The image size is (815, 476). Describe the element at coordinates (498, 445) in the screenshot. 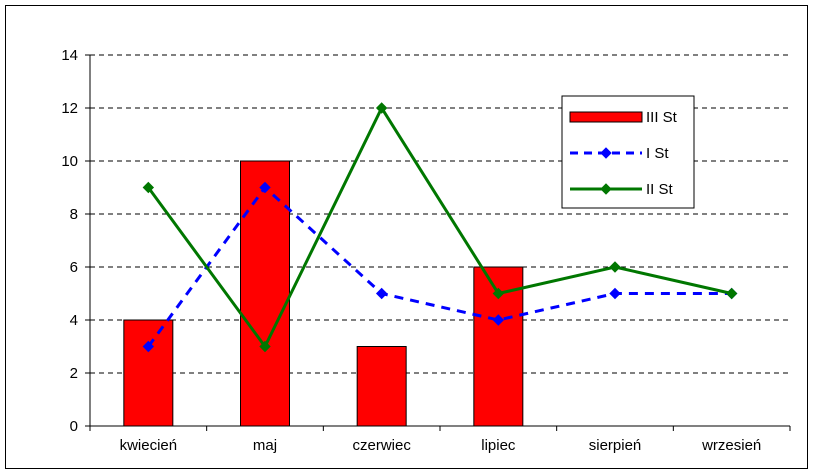

I see `x-tick-label: lipiec` at that location.